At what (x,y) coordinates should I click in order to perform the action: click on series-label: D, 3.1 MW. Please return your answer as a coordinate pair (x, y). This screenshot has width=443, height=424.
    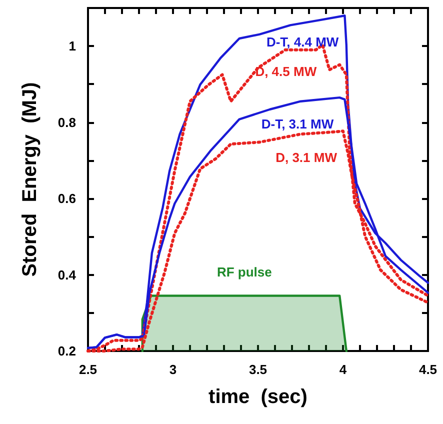
    Looking at the image, I should click on (307, 158).